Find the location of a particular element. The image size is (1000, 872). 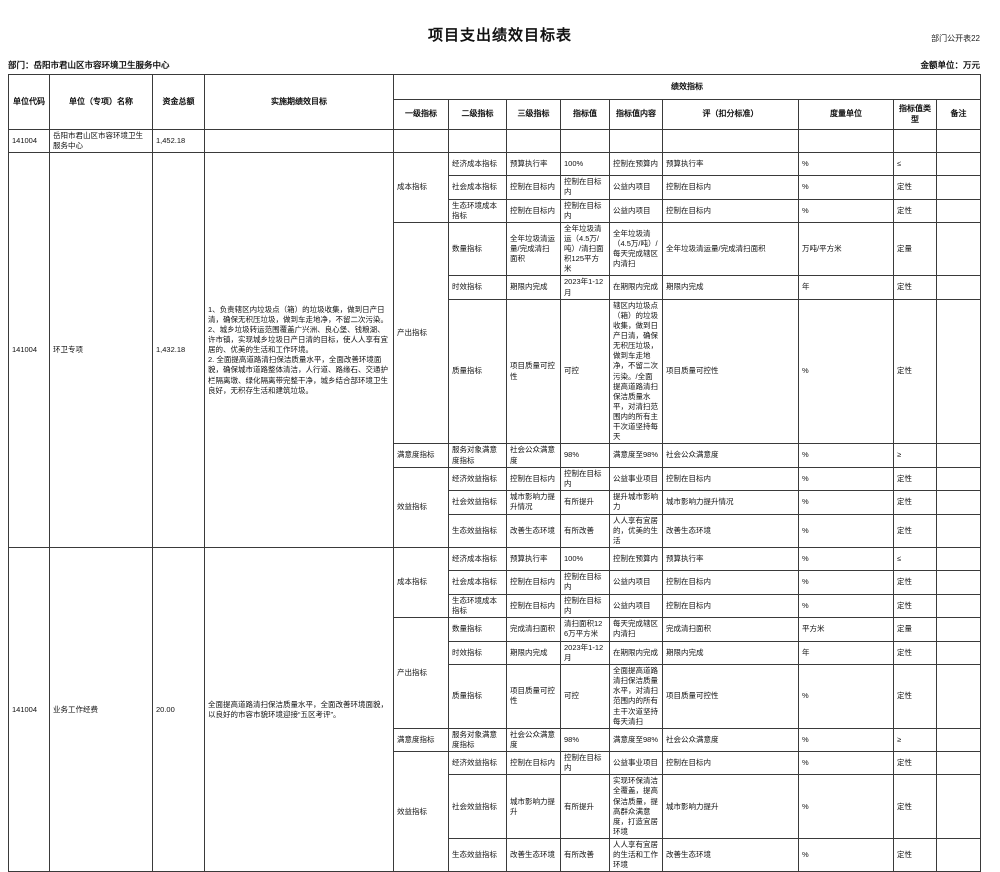

value-type: ≤ is located at coordinates (915, 164).